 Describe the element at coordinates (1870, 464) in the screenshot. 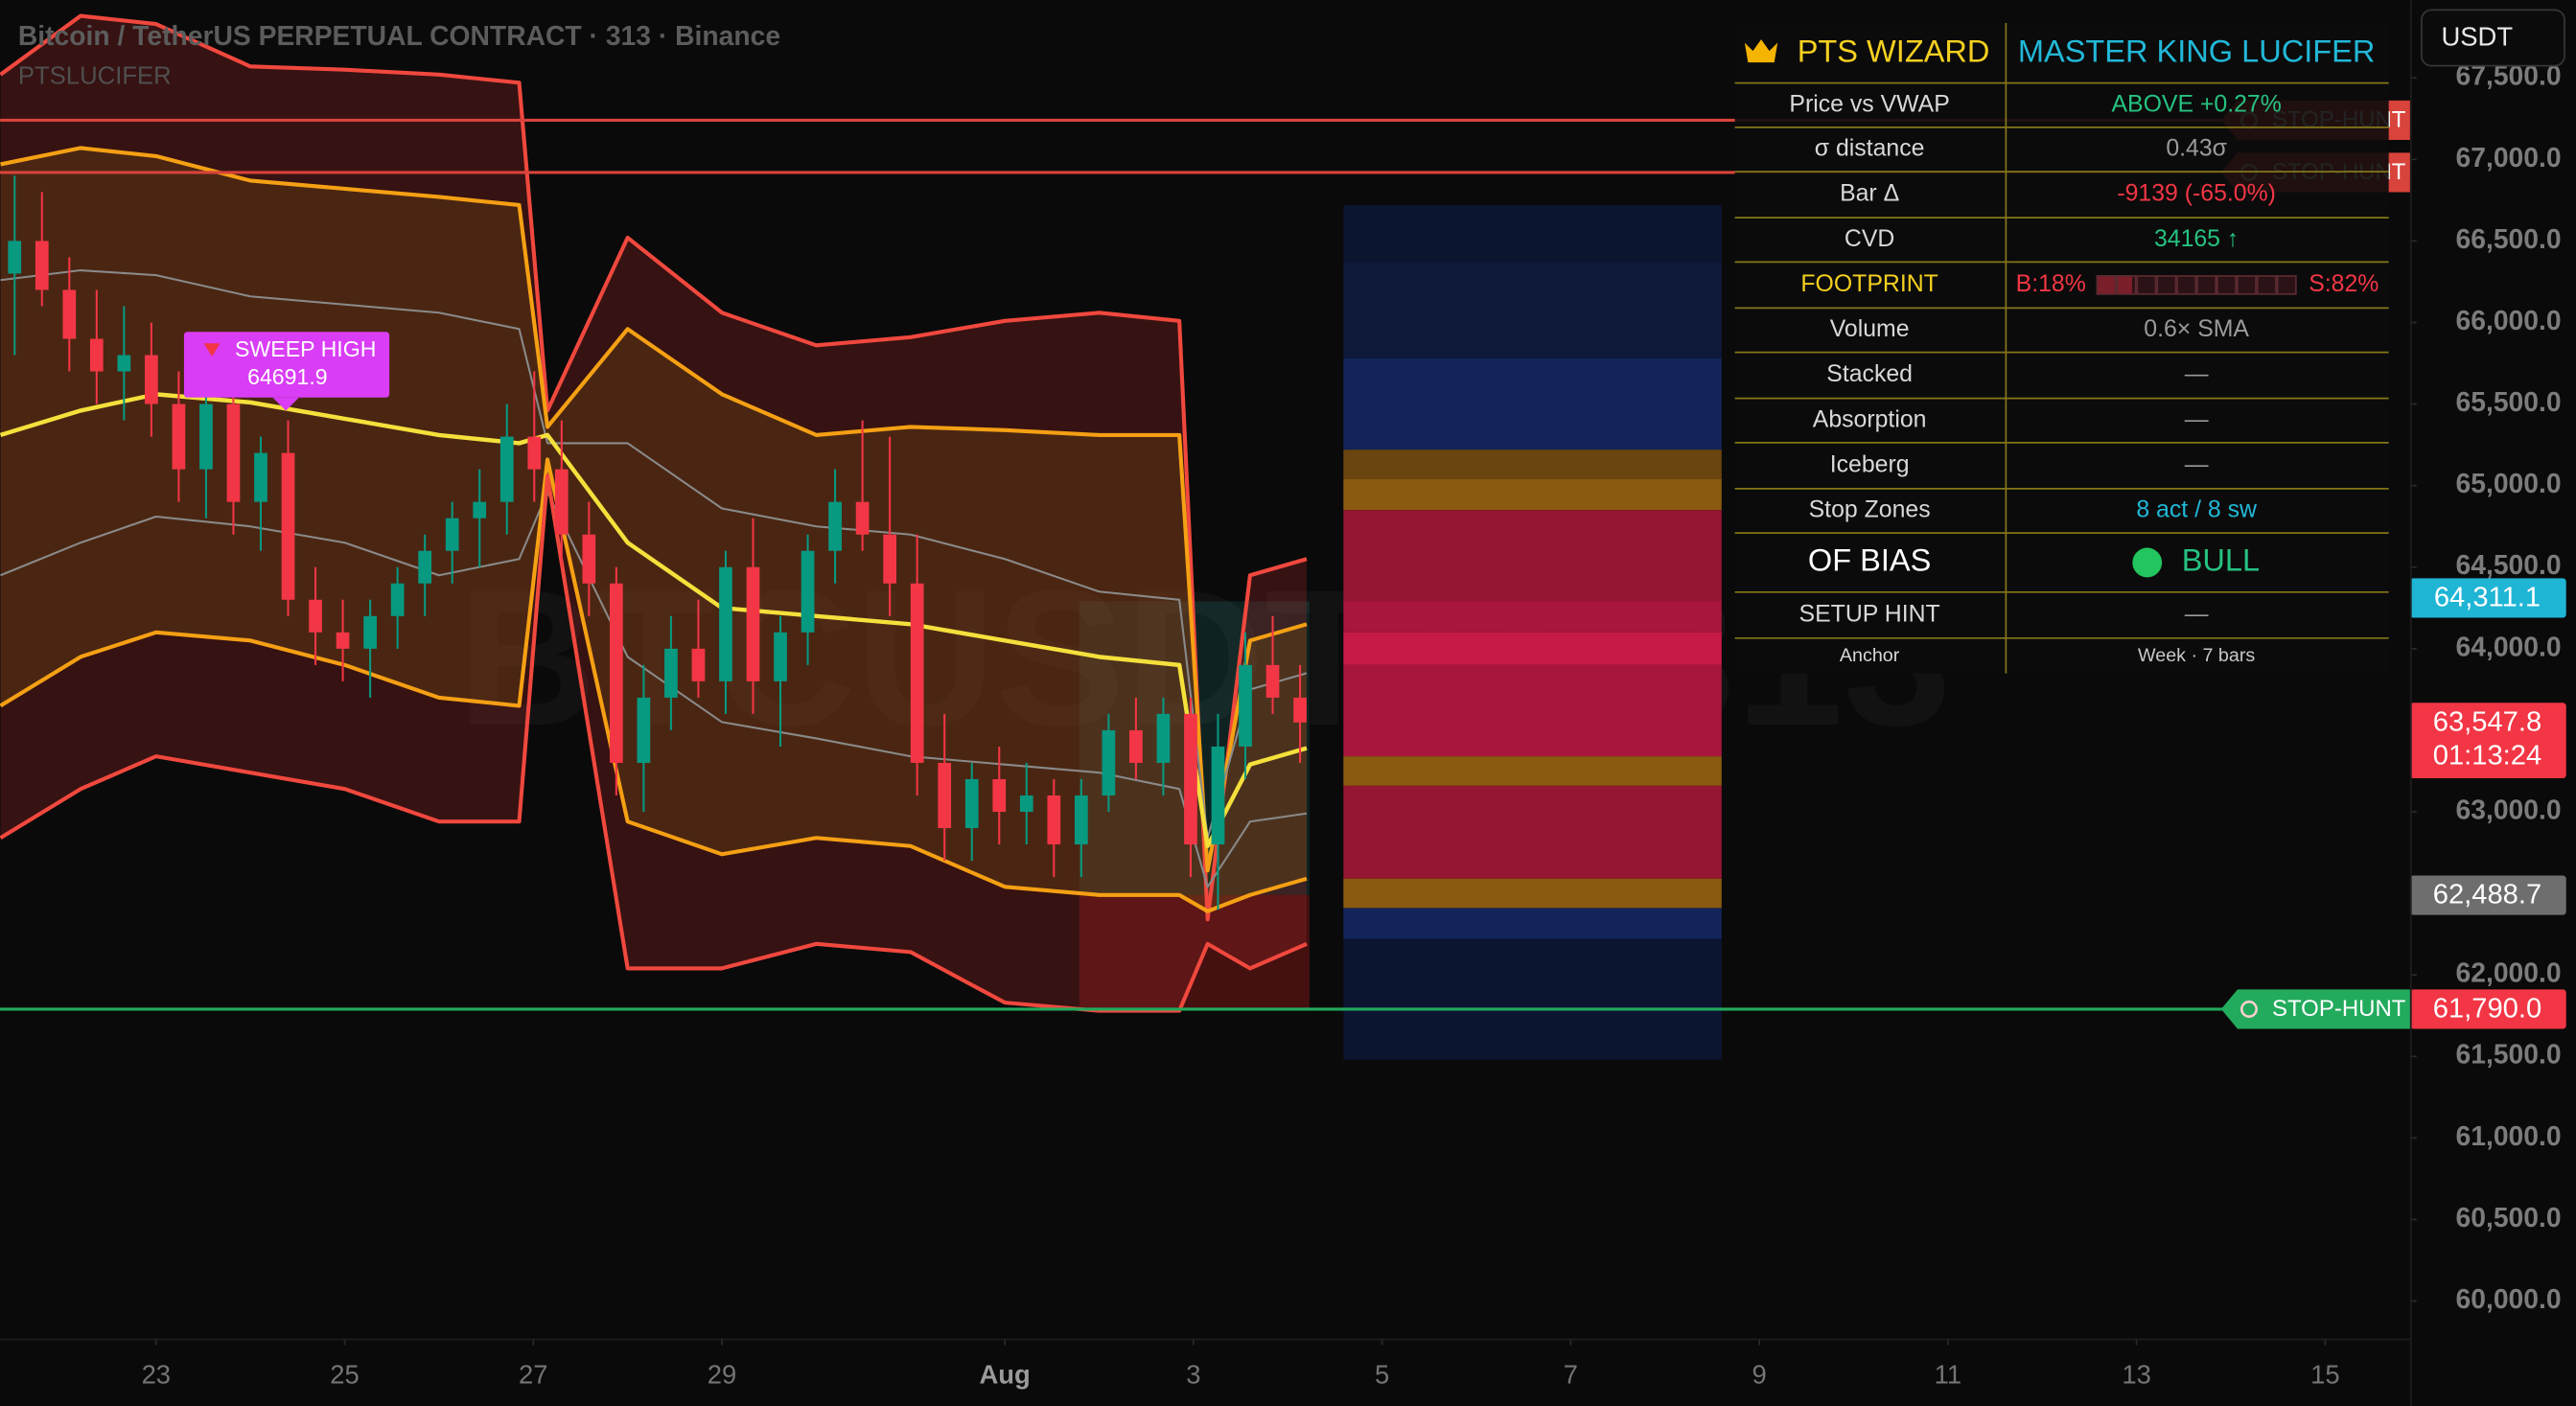

I see `row-label: Iceberg` at that location.